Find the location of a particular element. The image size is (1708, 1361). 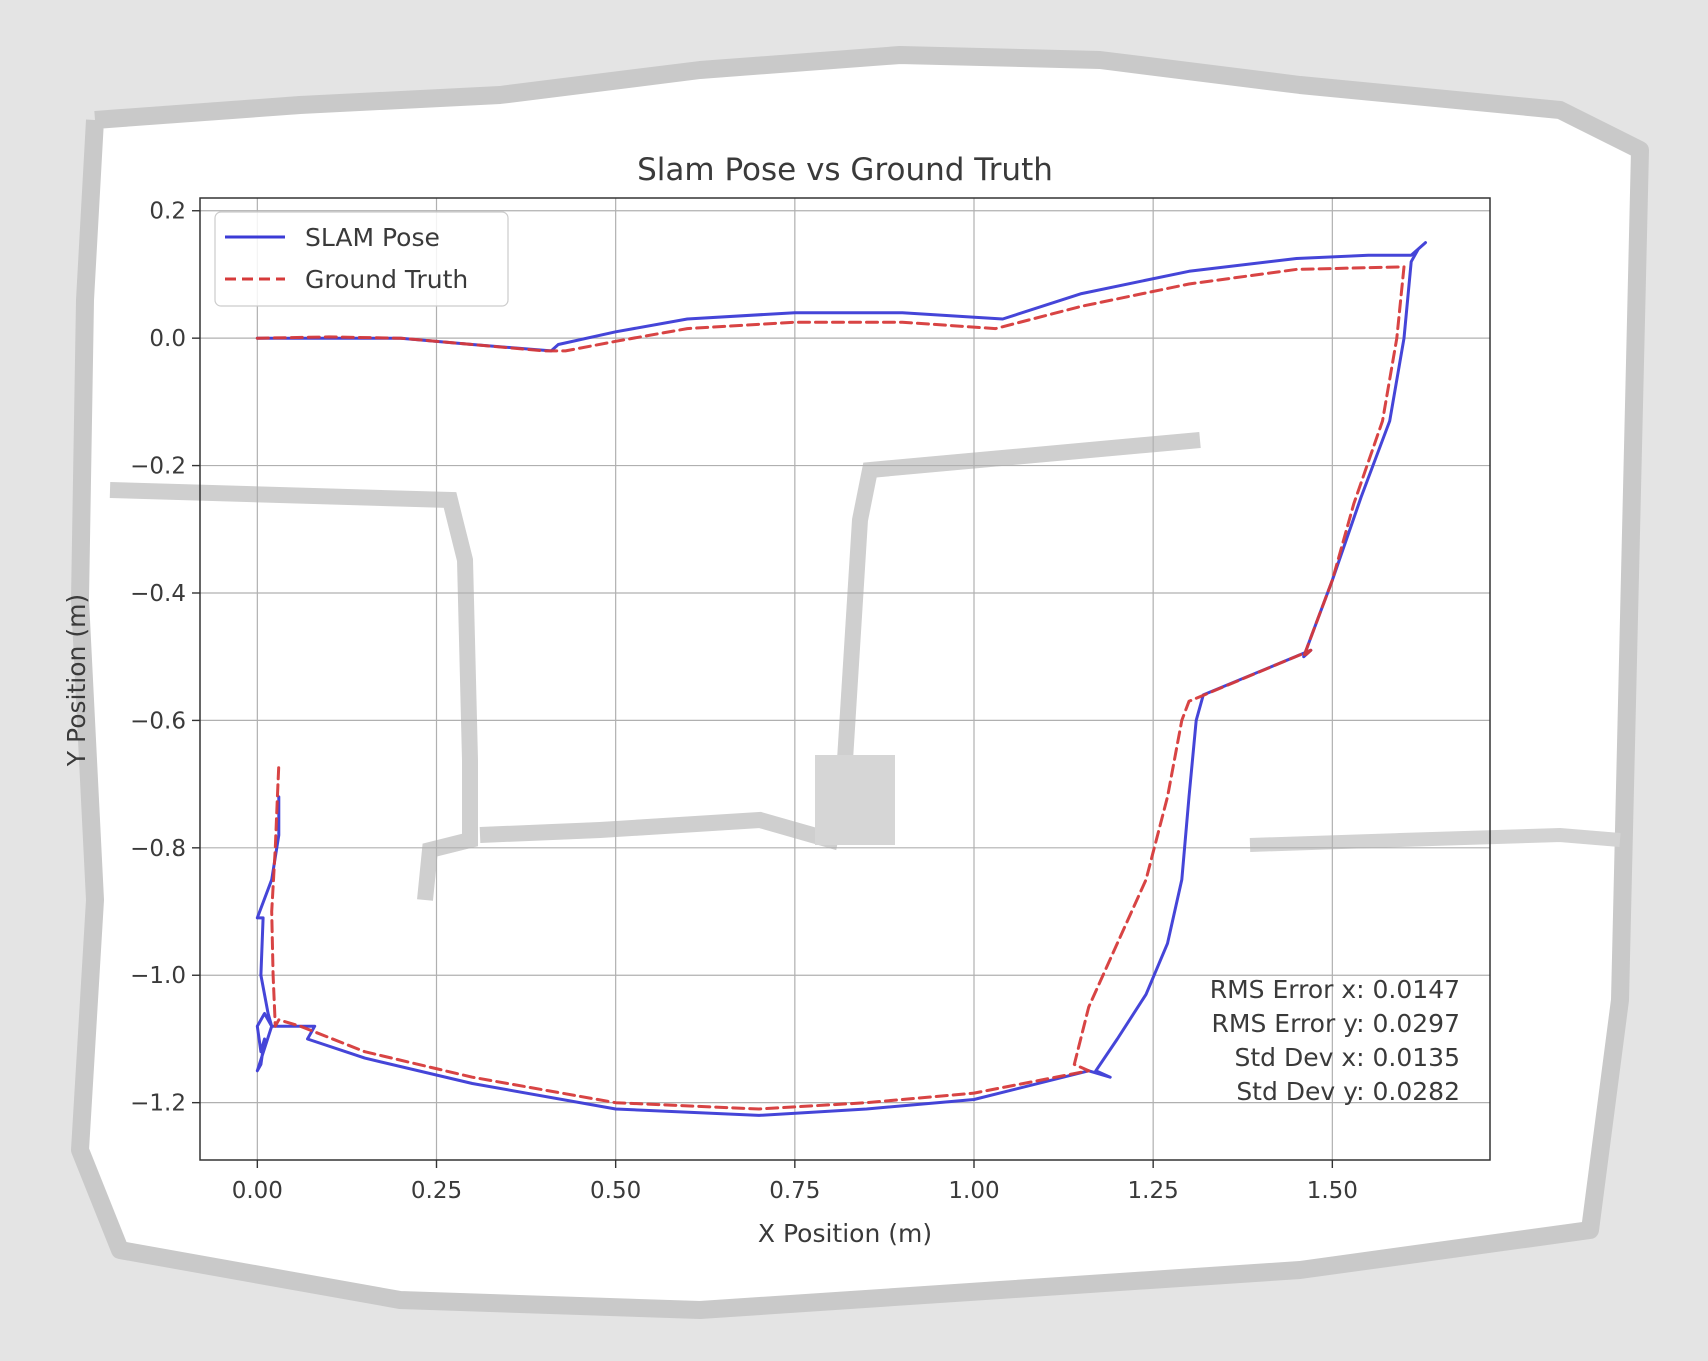

y-tick-label: −0.6 is located at coordinates (158, 721).